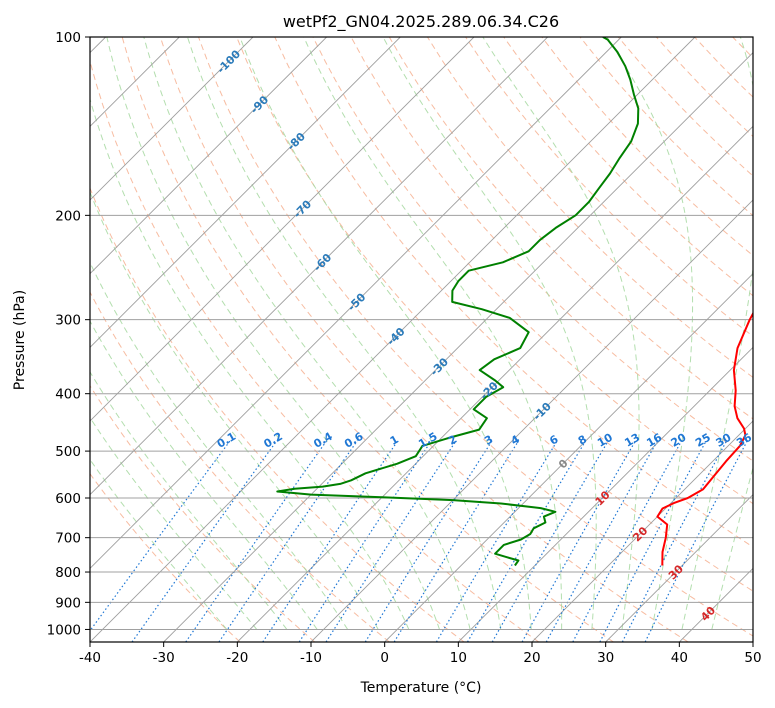  Describe the element at coordinates (90, 658) in the screenshot. I see `x-tick-label: -40` at that location.